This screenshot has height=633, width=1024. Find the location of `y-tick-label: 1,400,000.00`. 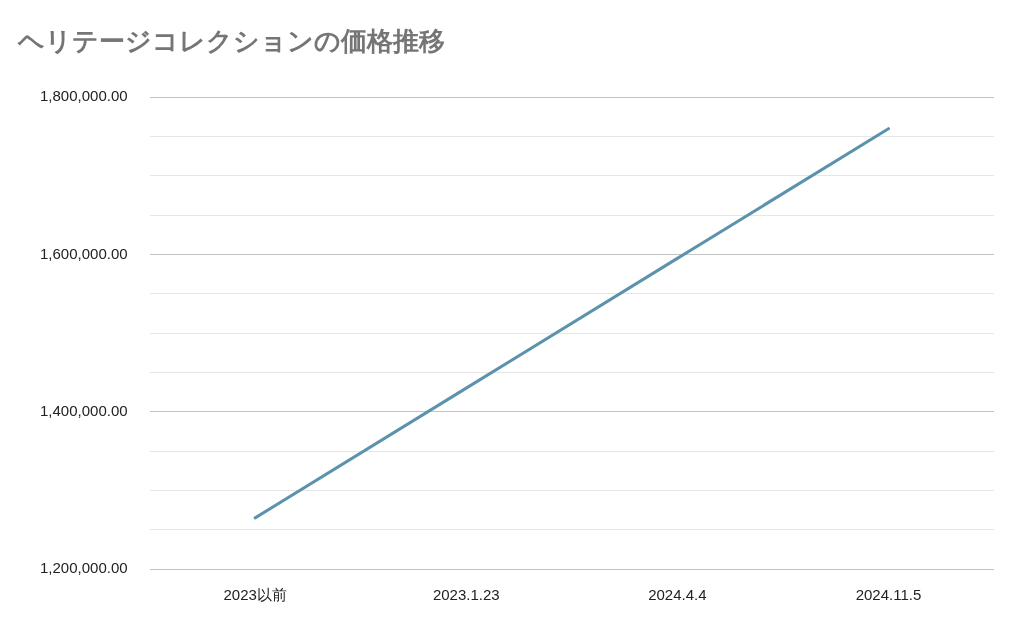

y-tick-label: 1,400,000.00 is located at coordinates (83, 410).